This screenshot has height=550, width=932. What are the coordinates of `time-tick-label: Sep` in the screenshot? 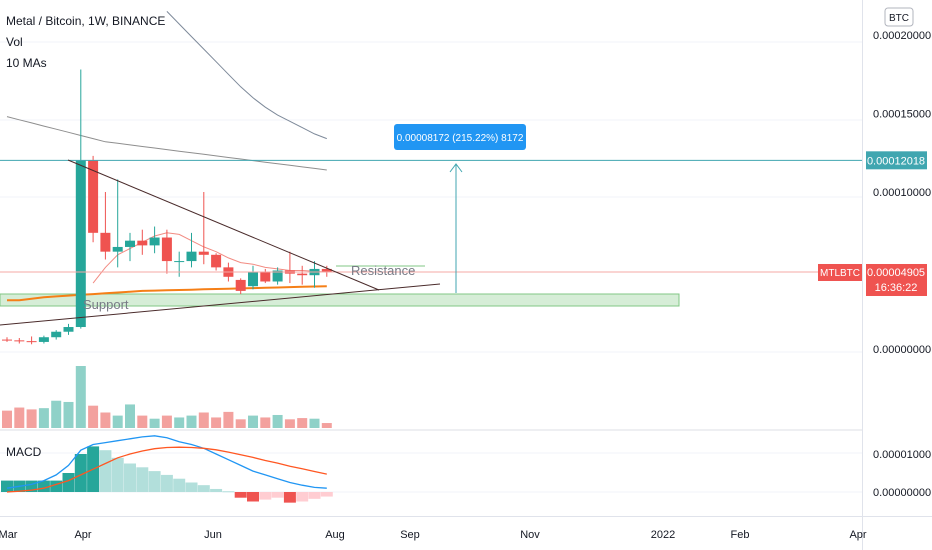 It's located at (410, 535).